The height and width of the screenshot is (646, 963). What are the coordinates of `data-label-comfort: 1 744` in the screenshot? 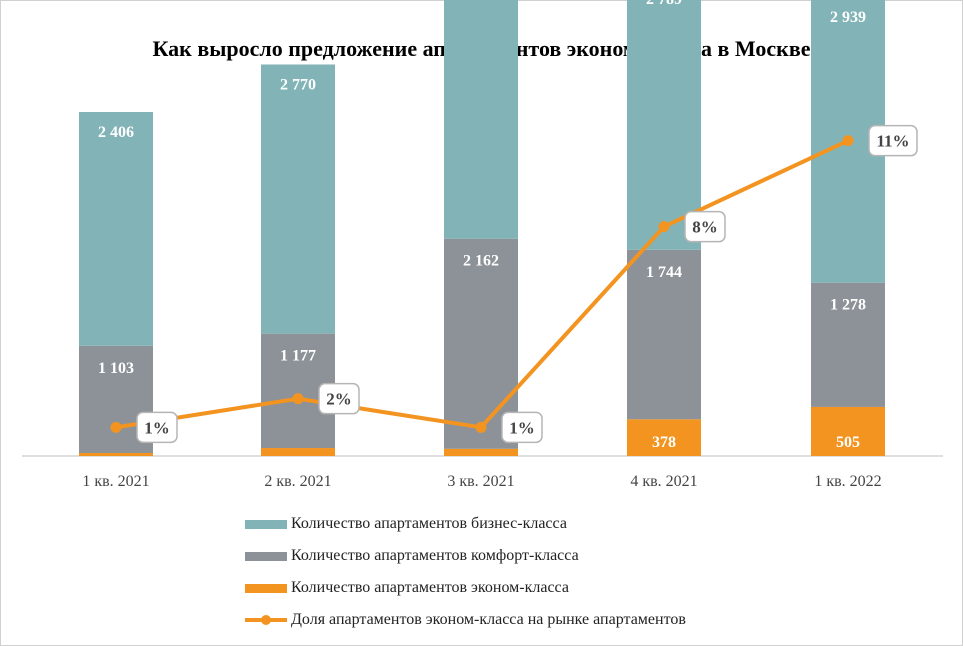 It's located at (664, 272).